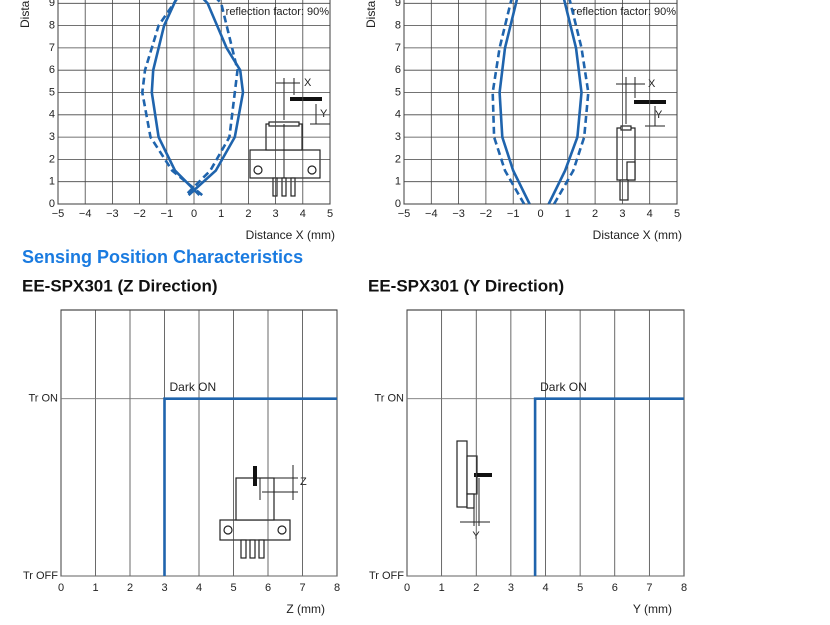 This screenshot has height=625, width=830. What do you see at coordinates (120, 285) in the screenshot?
I see `chart-title: EE-SPX301 (Z Direction)` at bounding box center [120, 285].